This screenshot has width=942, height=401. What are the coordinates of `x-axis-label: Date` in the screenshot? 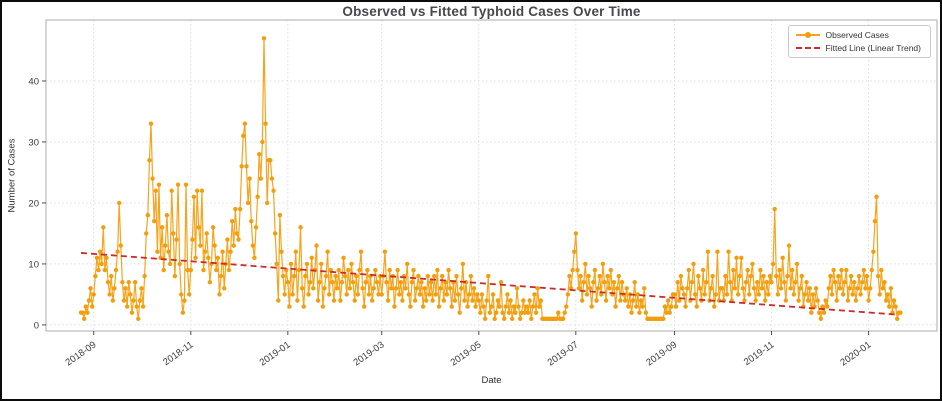 It's located at (491, 380).